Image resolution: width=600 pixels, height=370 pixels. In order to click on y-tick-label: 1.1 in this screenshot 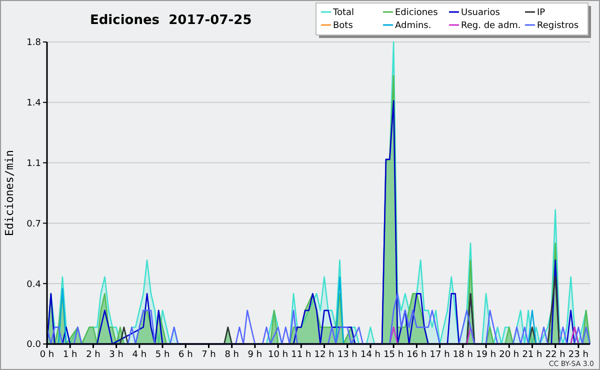, I will do `click(33, 163)`.